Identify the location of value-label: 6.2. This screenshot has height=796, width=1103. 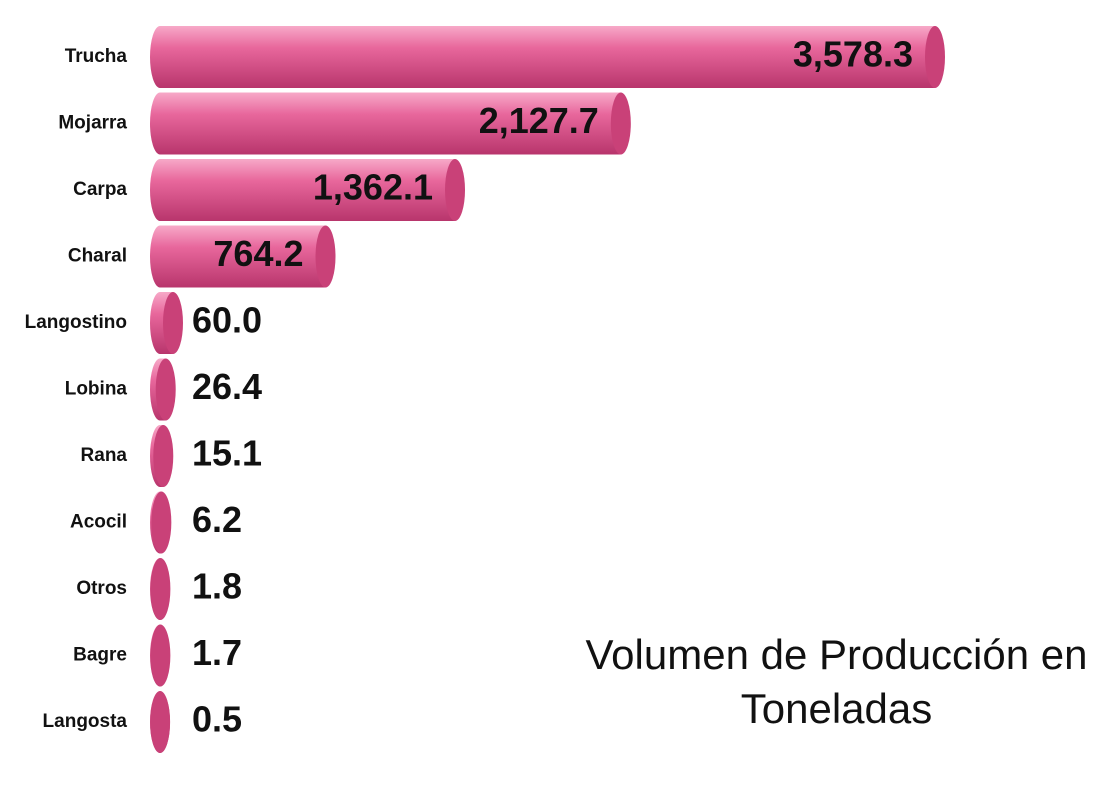
(217, 519).